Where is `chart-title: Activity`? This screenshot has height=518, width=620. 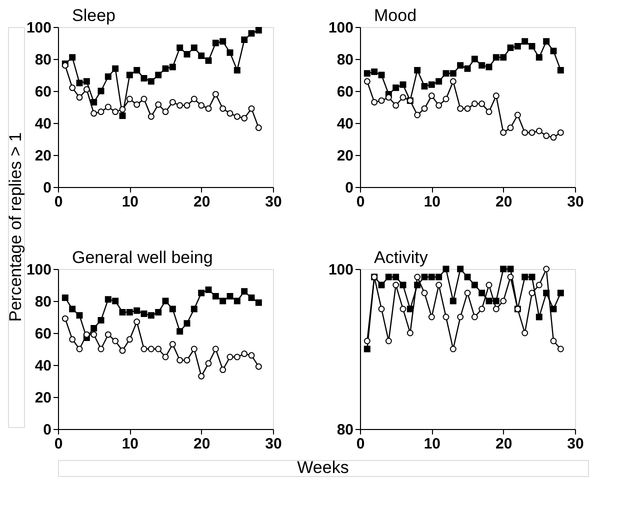 chart-title: Activity is located at coordinates (401, 257).